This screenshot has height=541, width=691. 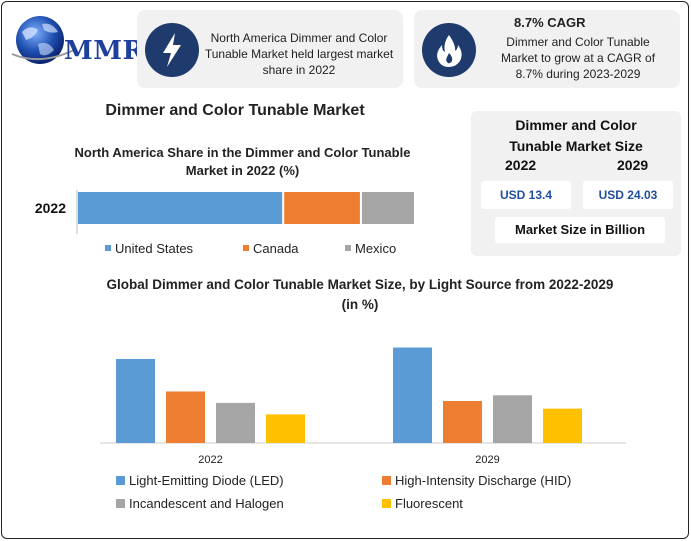 I want to click on share-segment-mexico, so click(x=387, y=208).